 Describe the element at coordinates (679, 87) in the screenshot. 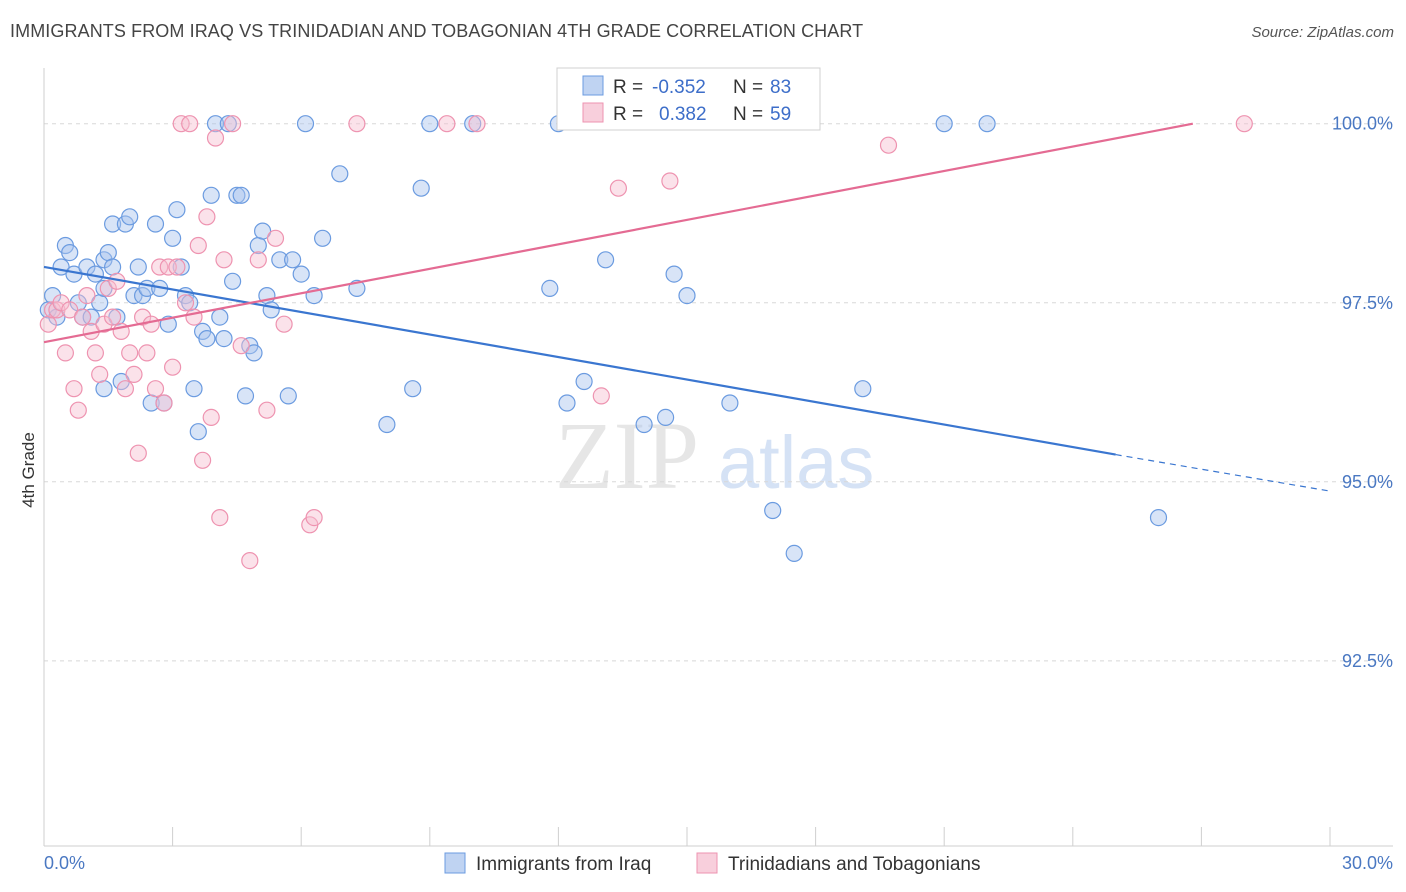

I see `legend-r-value-1: -0.352` at that location.